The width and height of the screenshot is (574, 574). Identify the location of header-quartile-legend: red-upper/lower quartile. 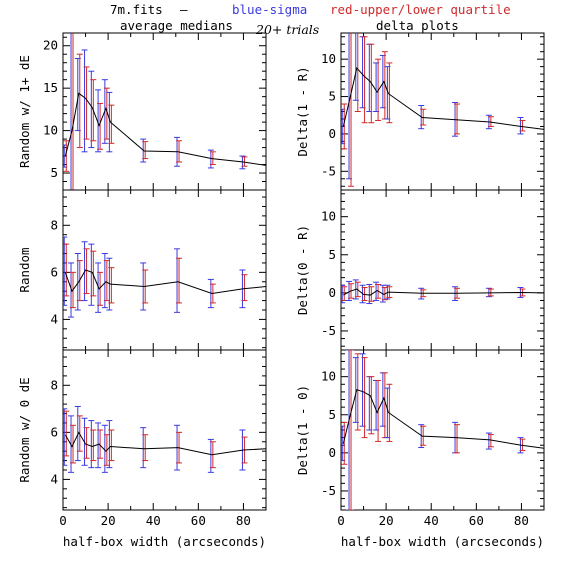
(420, 9).